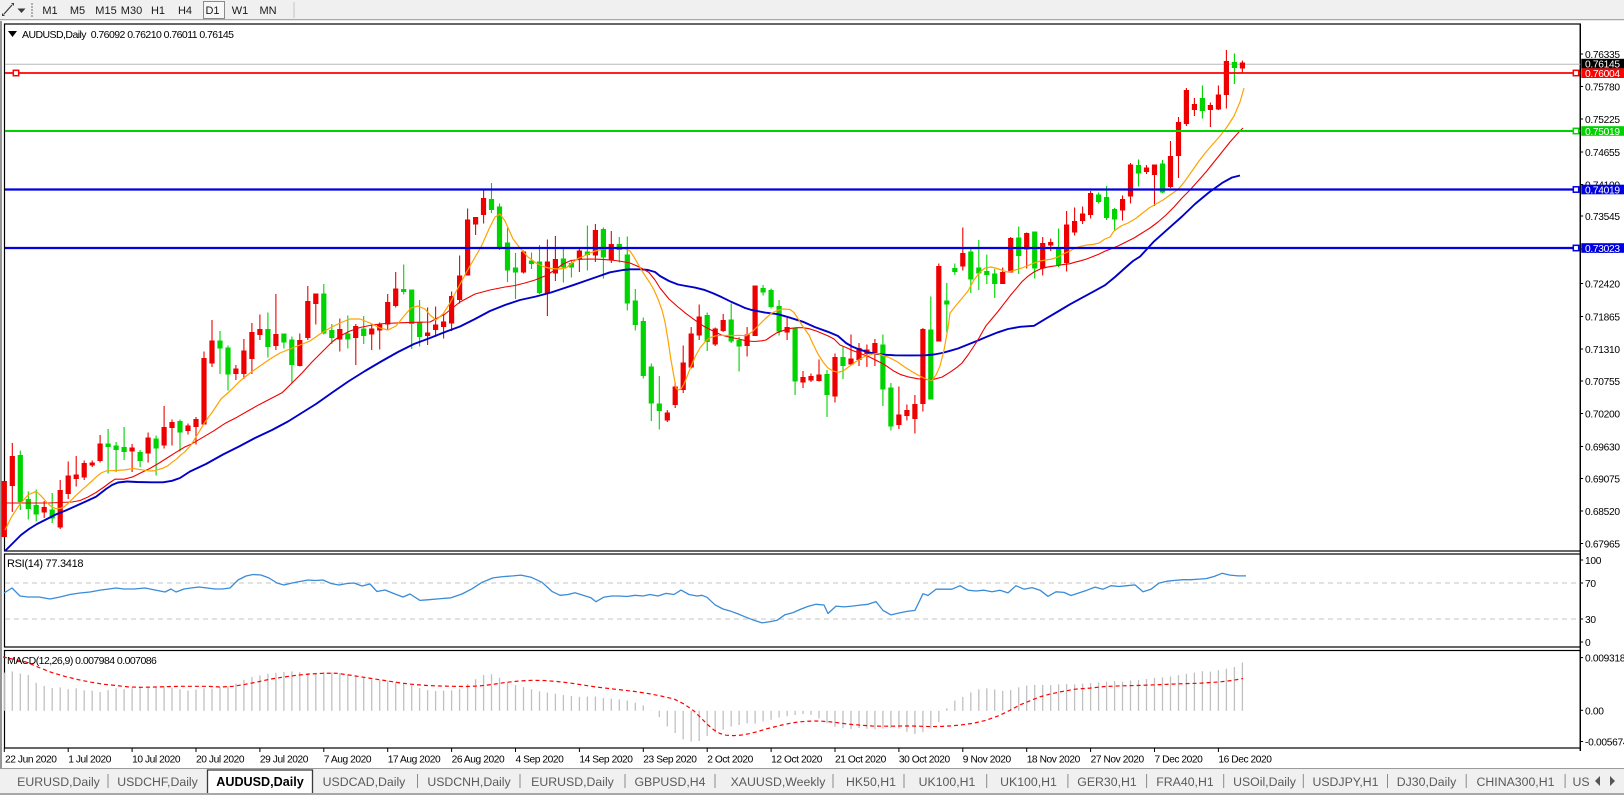 Image resolution: width=1624 pixels, height=795 pixels. What do you see at coordinates (730, 760) in the screenshot?
I see `svg-text: 2 Oct 2020` at bounding box center [730, 760].